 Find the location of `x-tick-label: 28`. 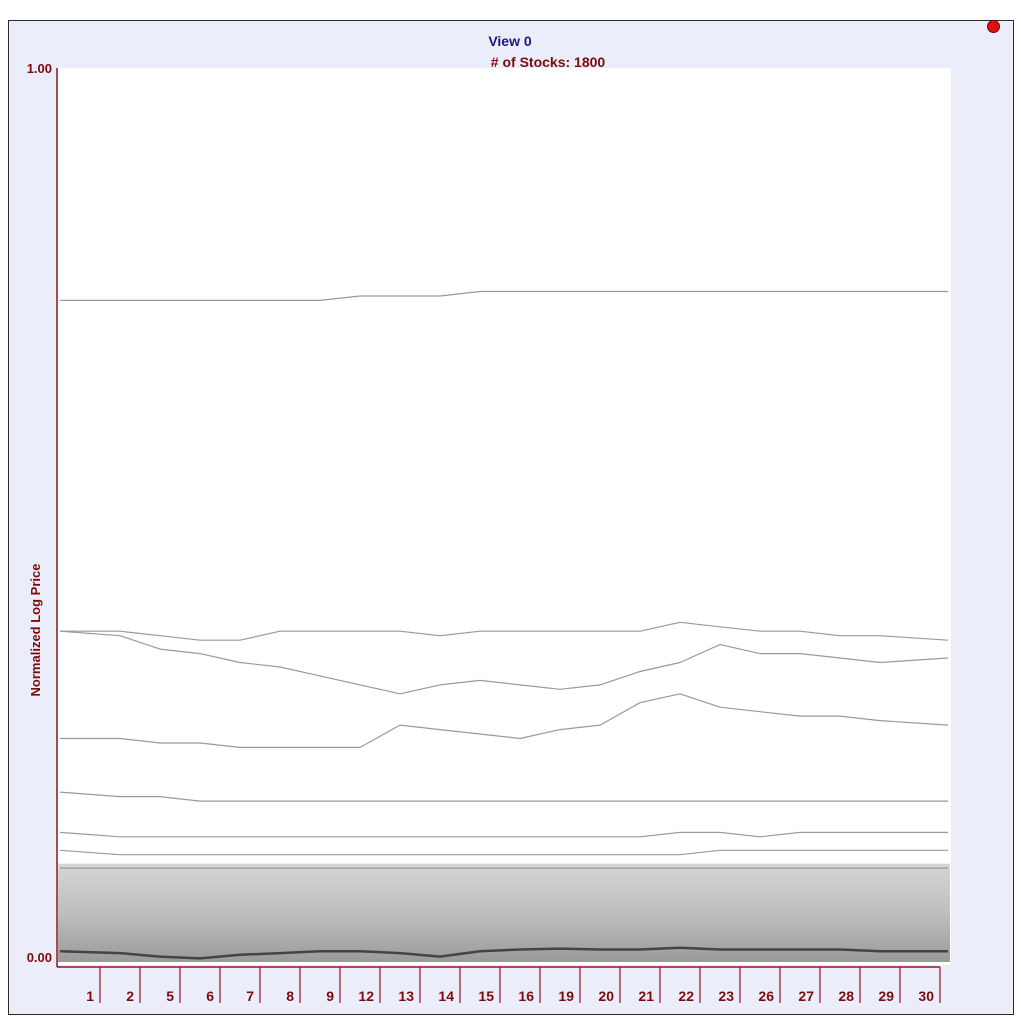

x-tick-label: 28 is located at coordinates (846, 996).